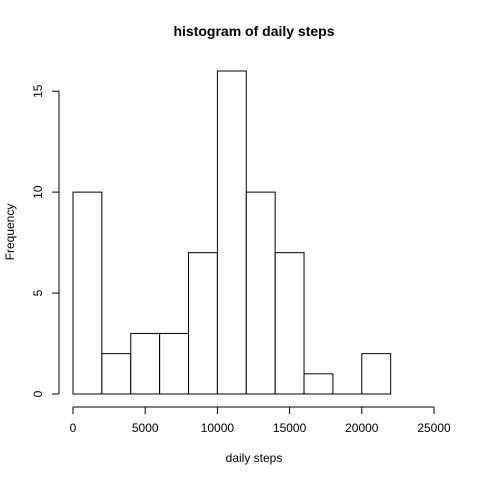  Describe the element at coordinates (253, 31) in the screenshot. I see `chart-title: histogram of daily steps` at that location.